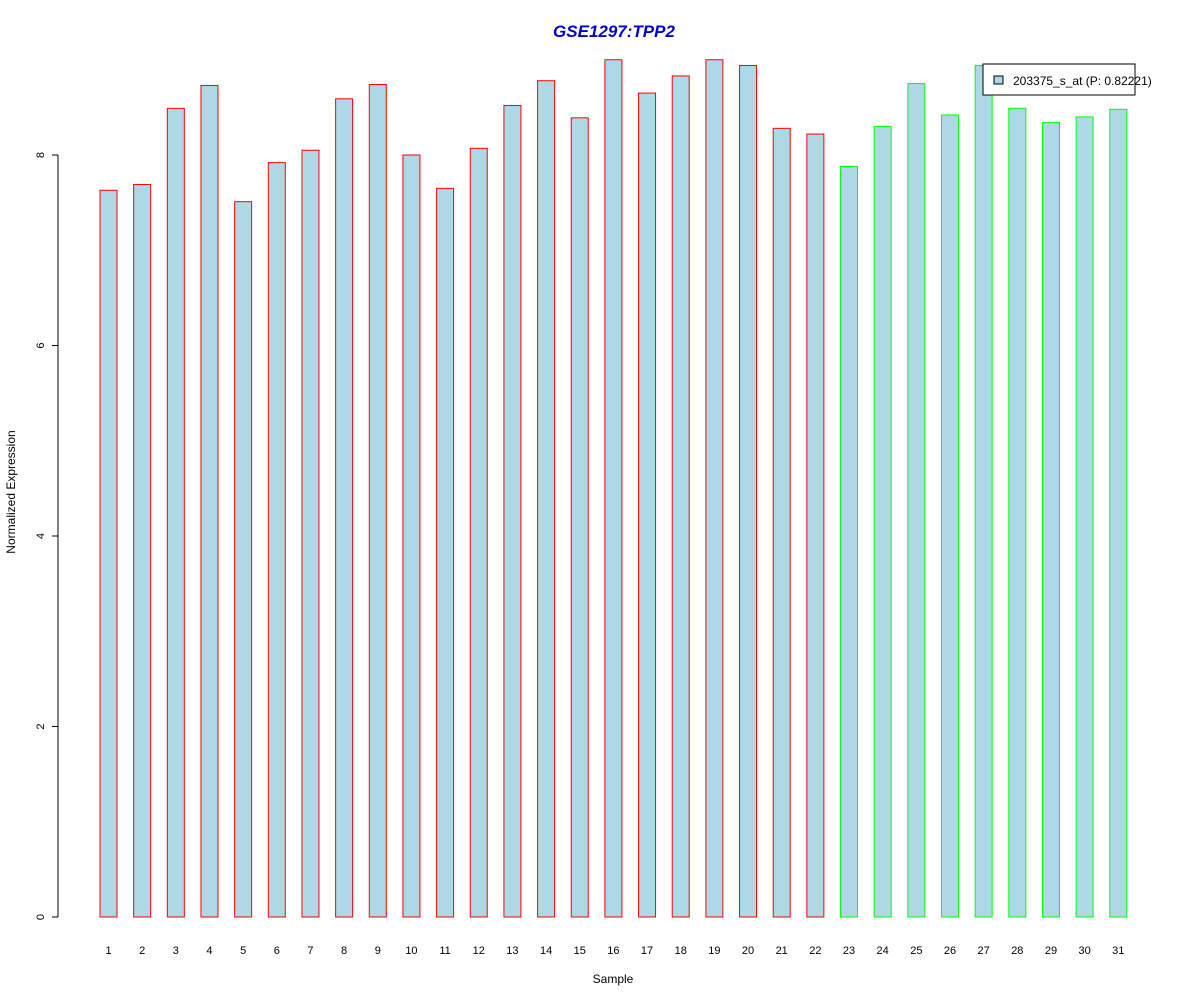  I want to click on chart-title: GSE1297:TPP2, so click(614, 31).